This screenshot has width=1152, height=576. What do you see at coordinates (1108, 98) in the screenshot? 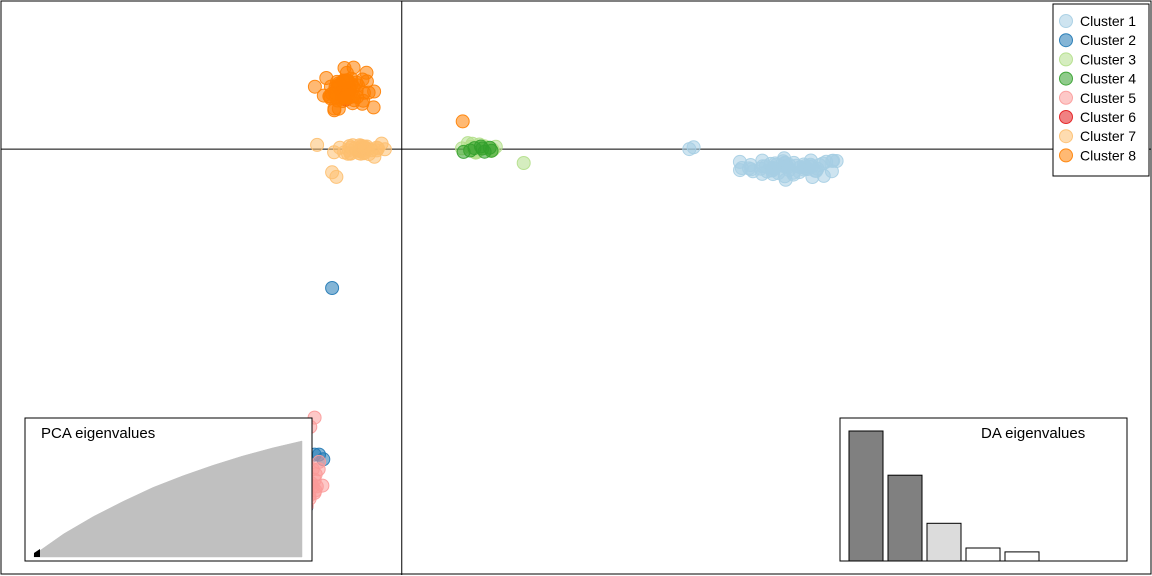
I see `legend-label: Cluster 5` at bounding box center [1108, 98].